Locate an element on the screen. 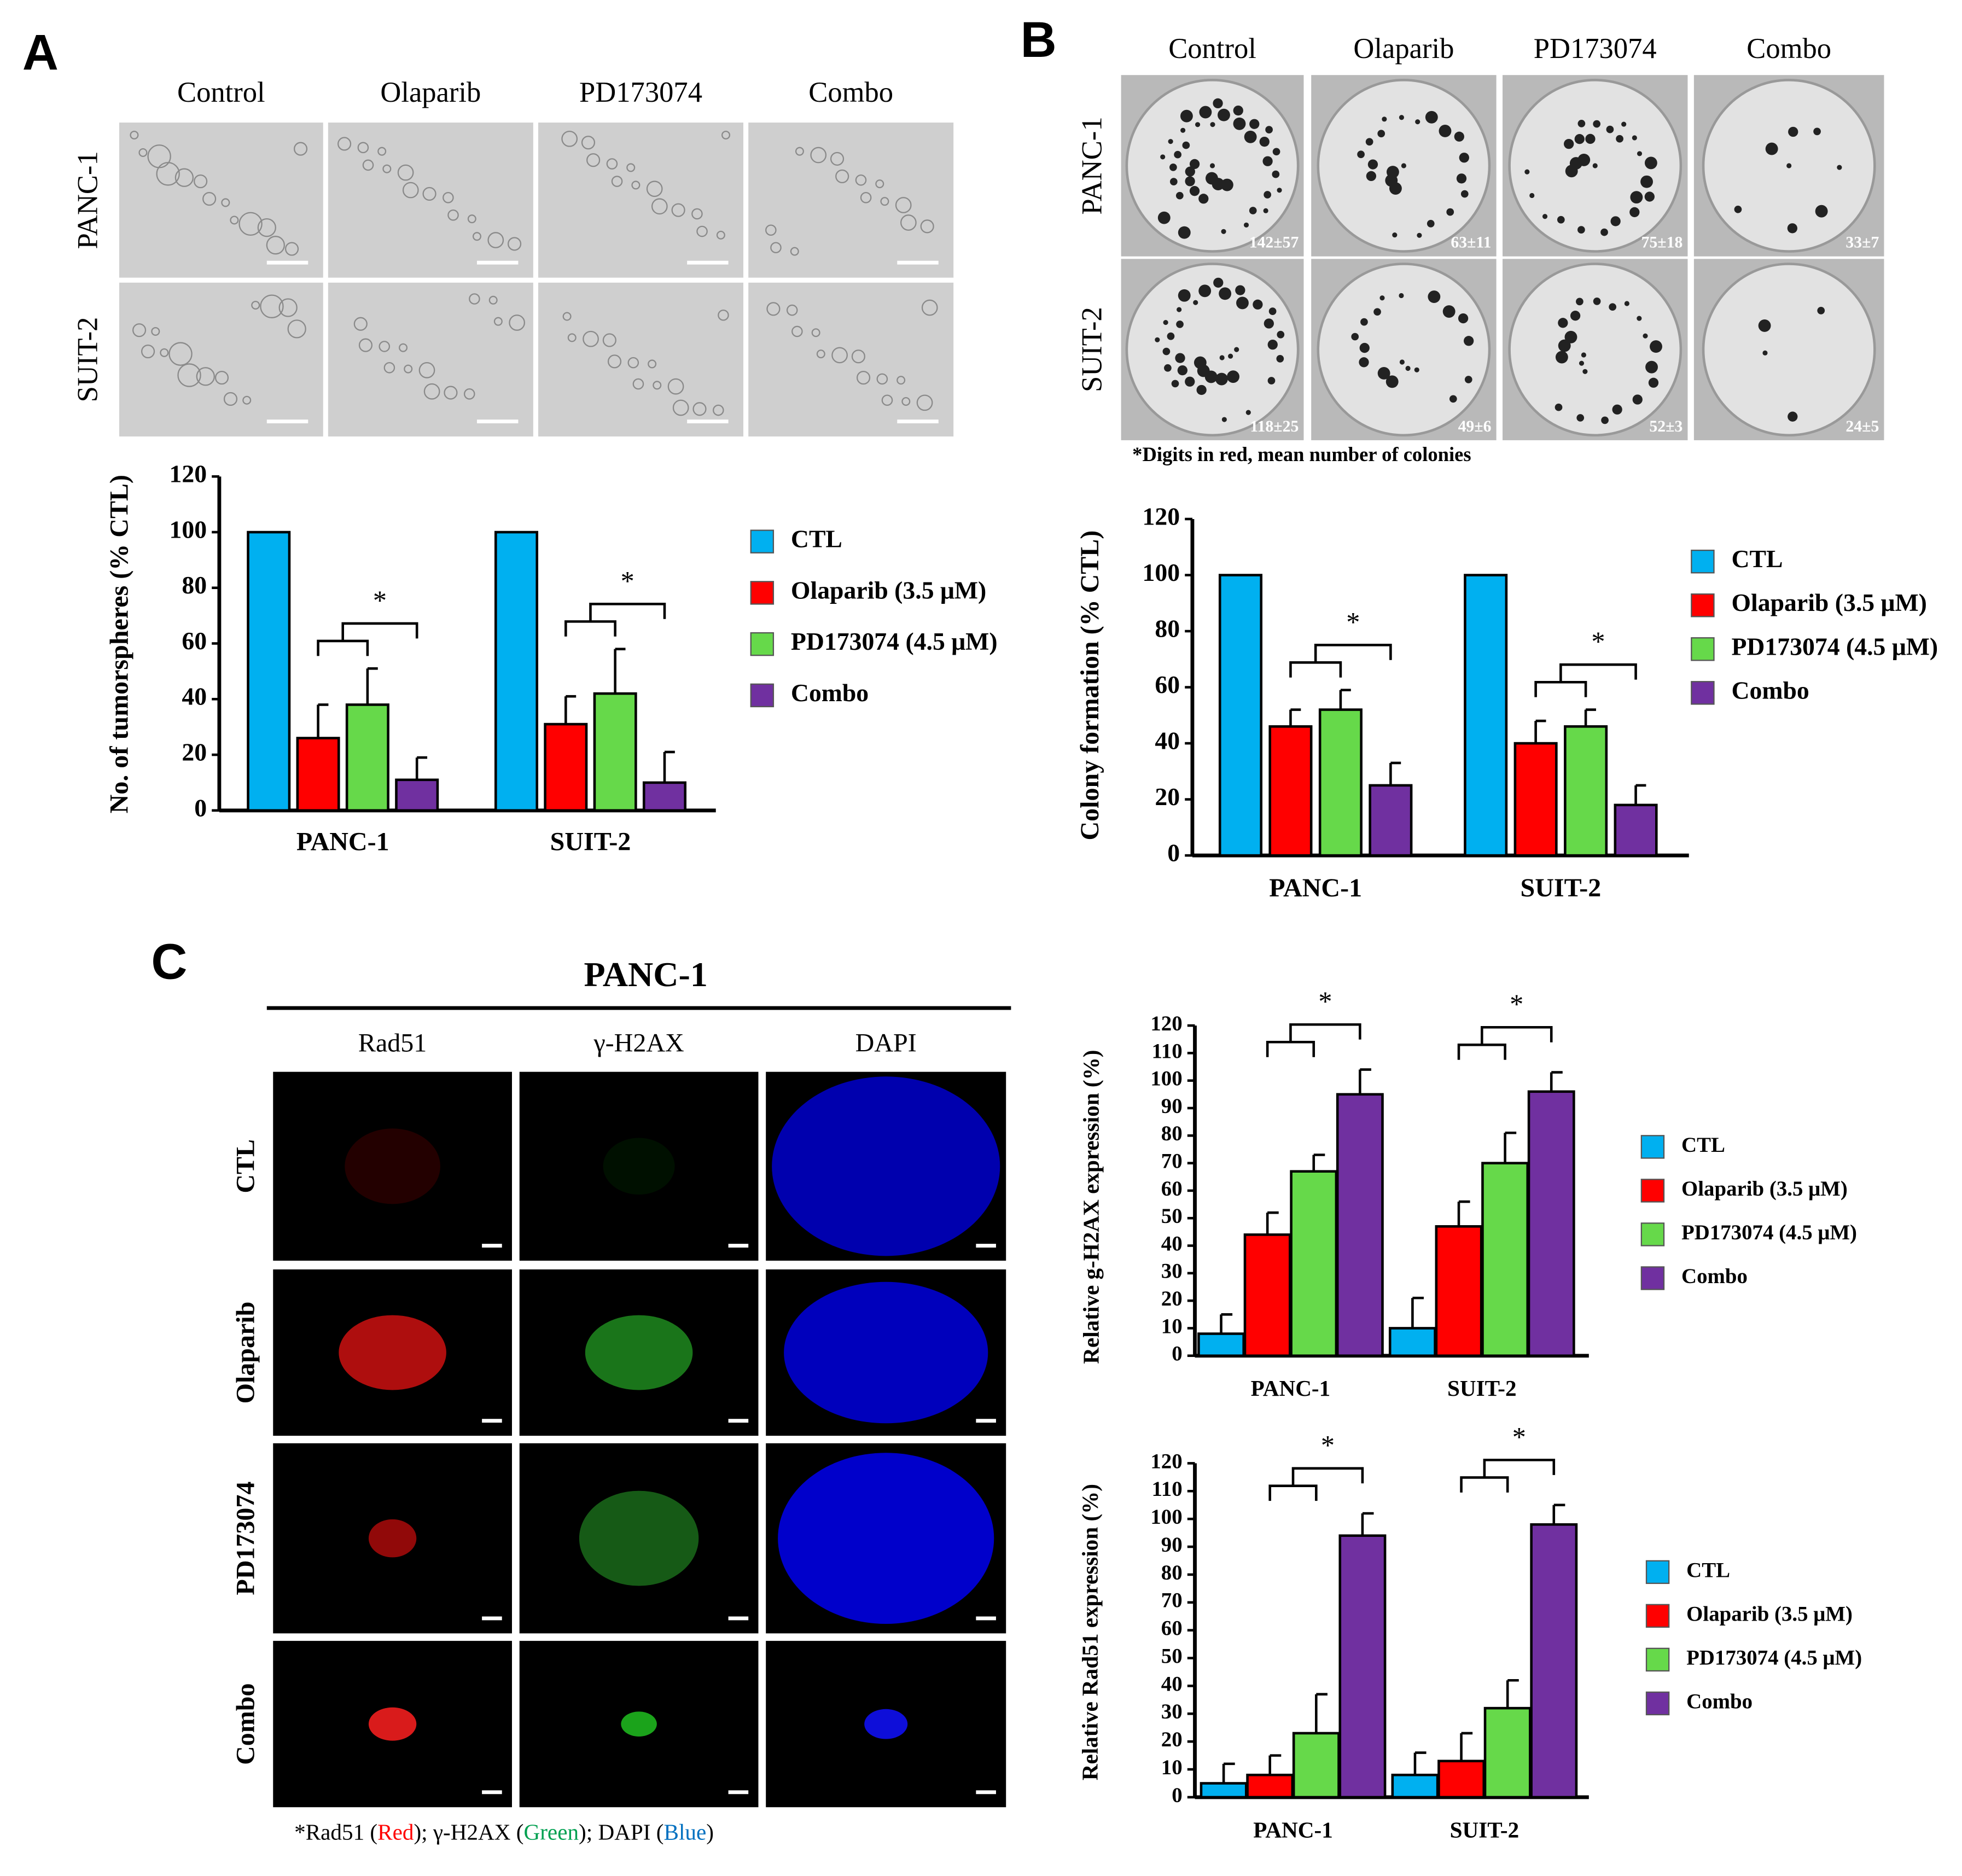 The width and height of the screenshot is (1962, 1876). y-tick-label: 80 is located at coordinates (1167, 629).